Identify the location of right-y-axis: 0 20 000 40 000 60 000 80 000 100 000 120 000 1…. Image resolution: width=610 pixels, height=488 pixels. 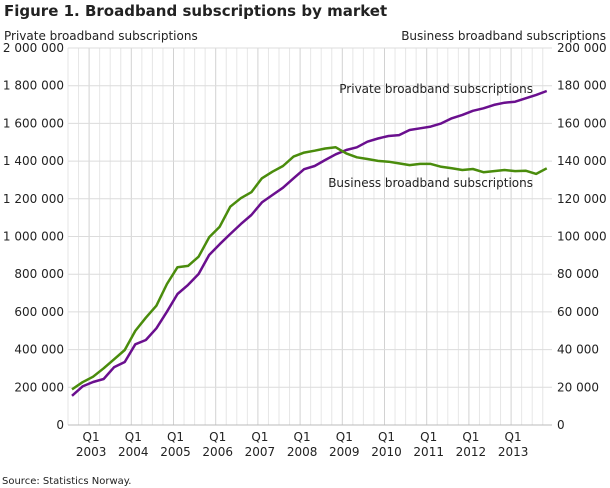
(582, 236).